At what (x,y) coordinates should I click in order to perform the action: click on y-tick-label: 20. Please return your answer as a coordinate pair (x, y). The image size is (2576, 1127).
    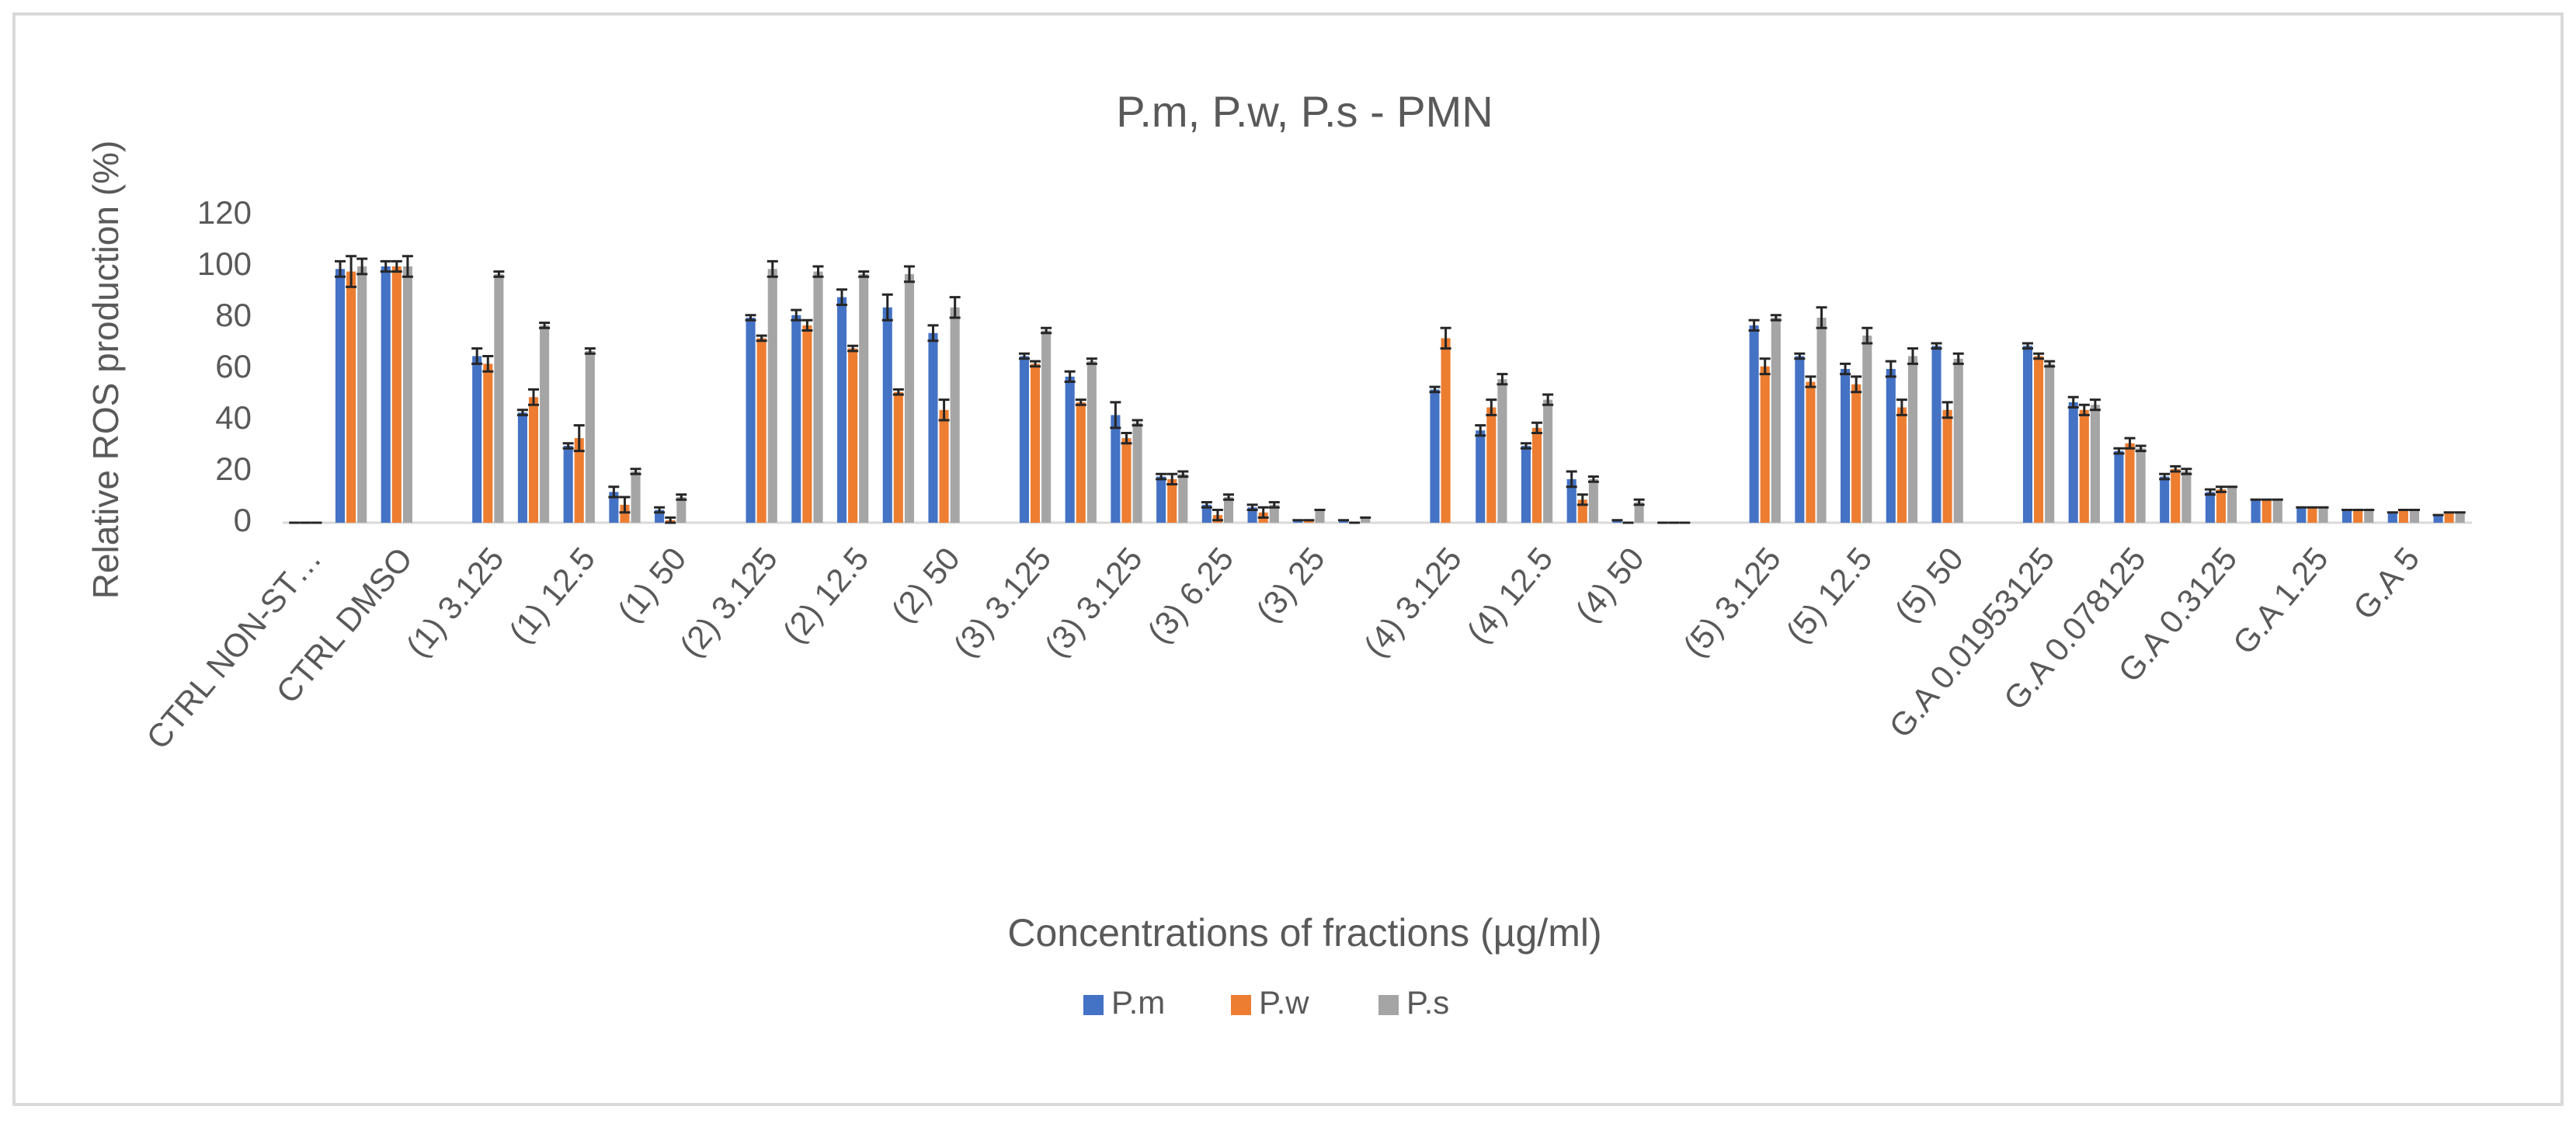
    Looking at the image, I should click on (233, 468).